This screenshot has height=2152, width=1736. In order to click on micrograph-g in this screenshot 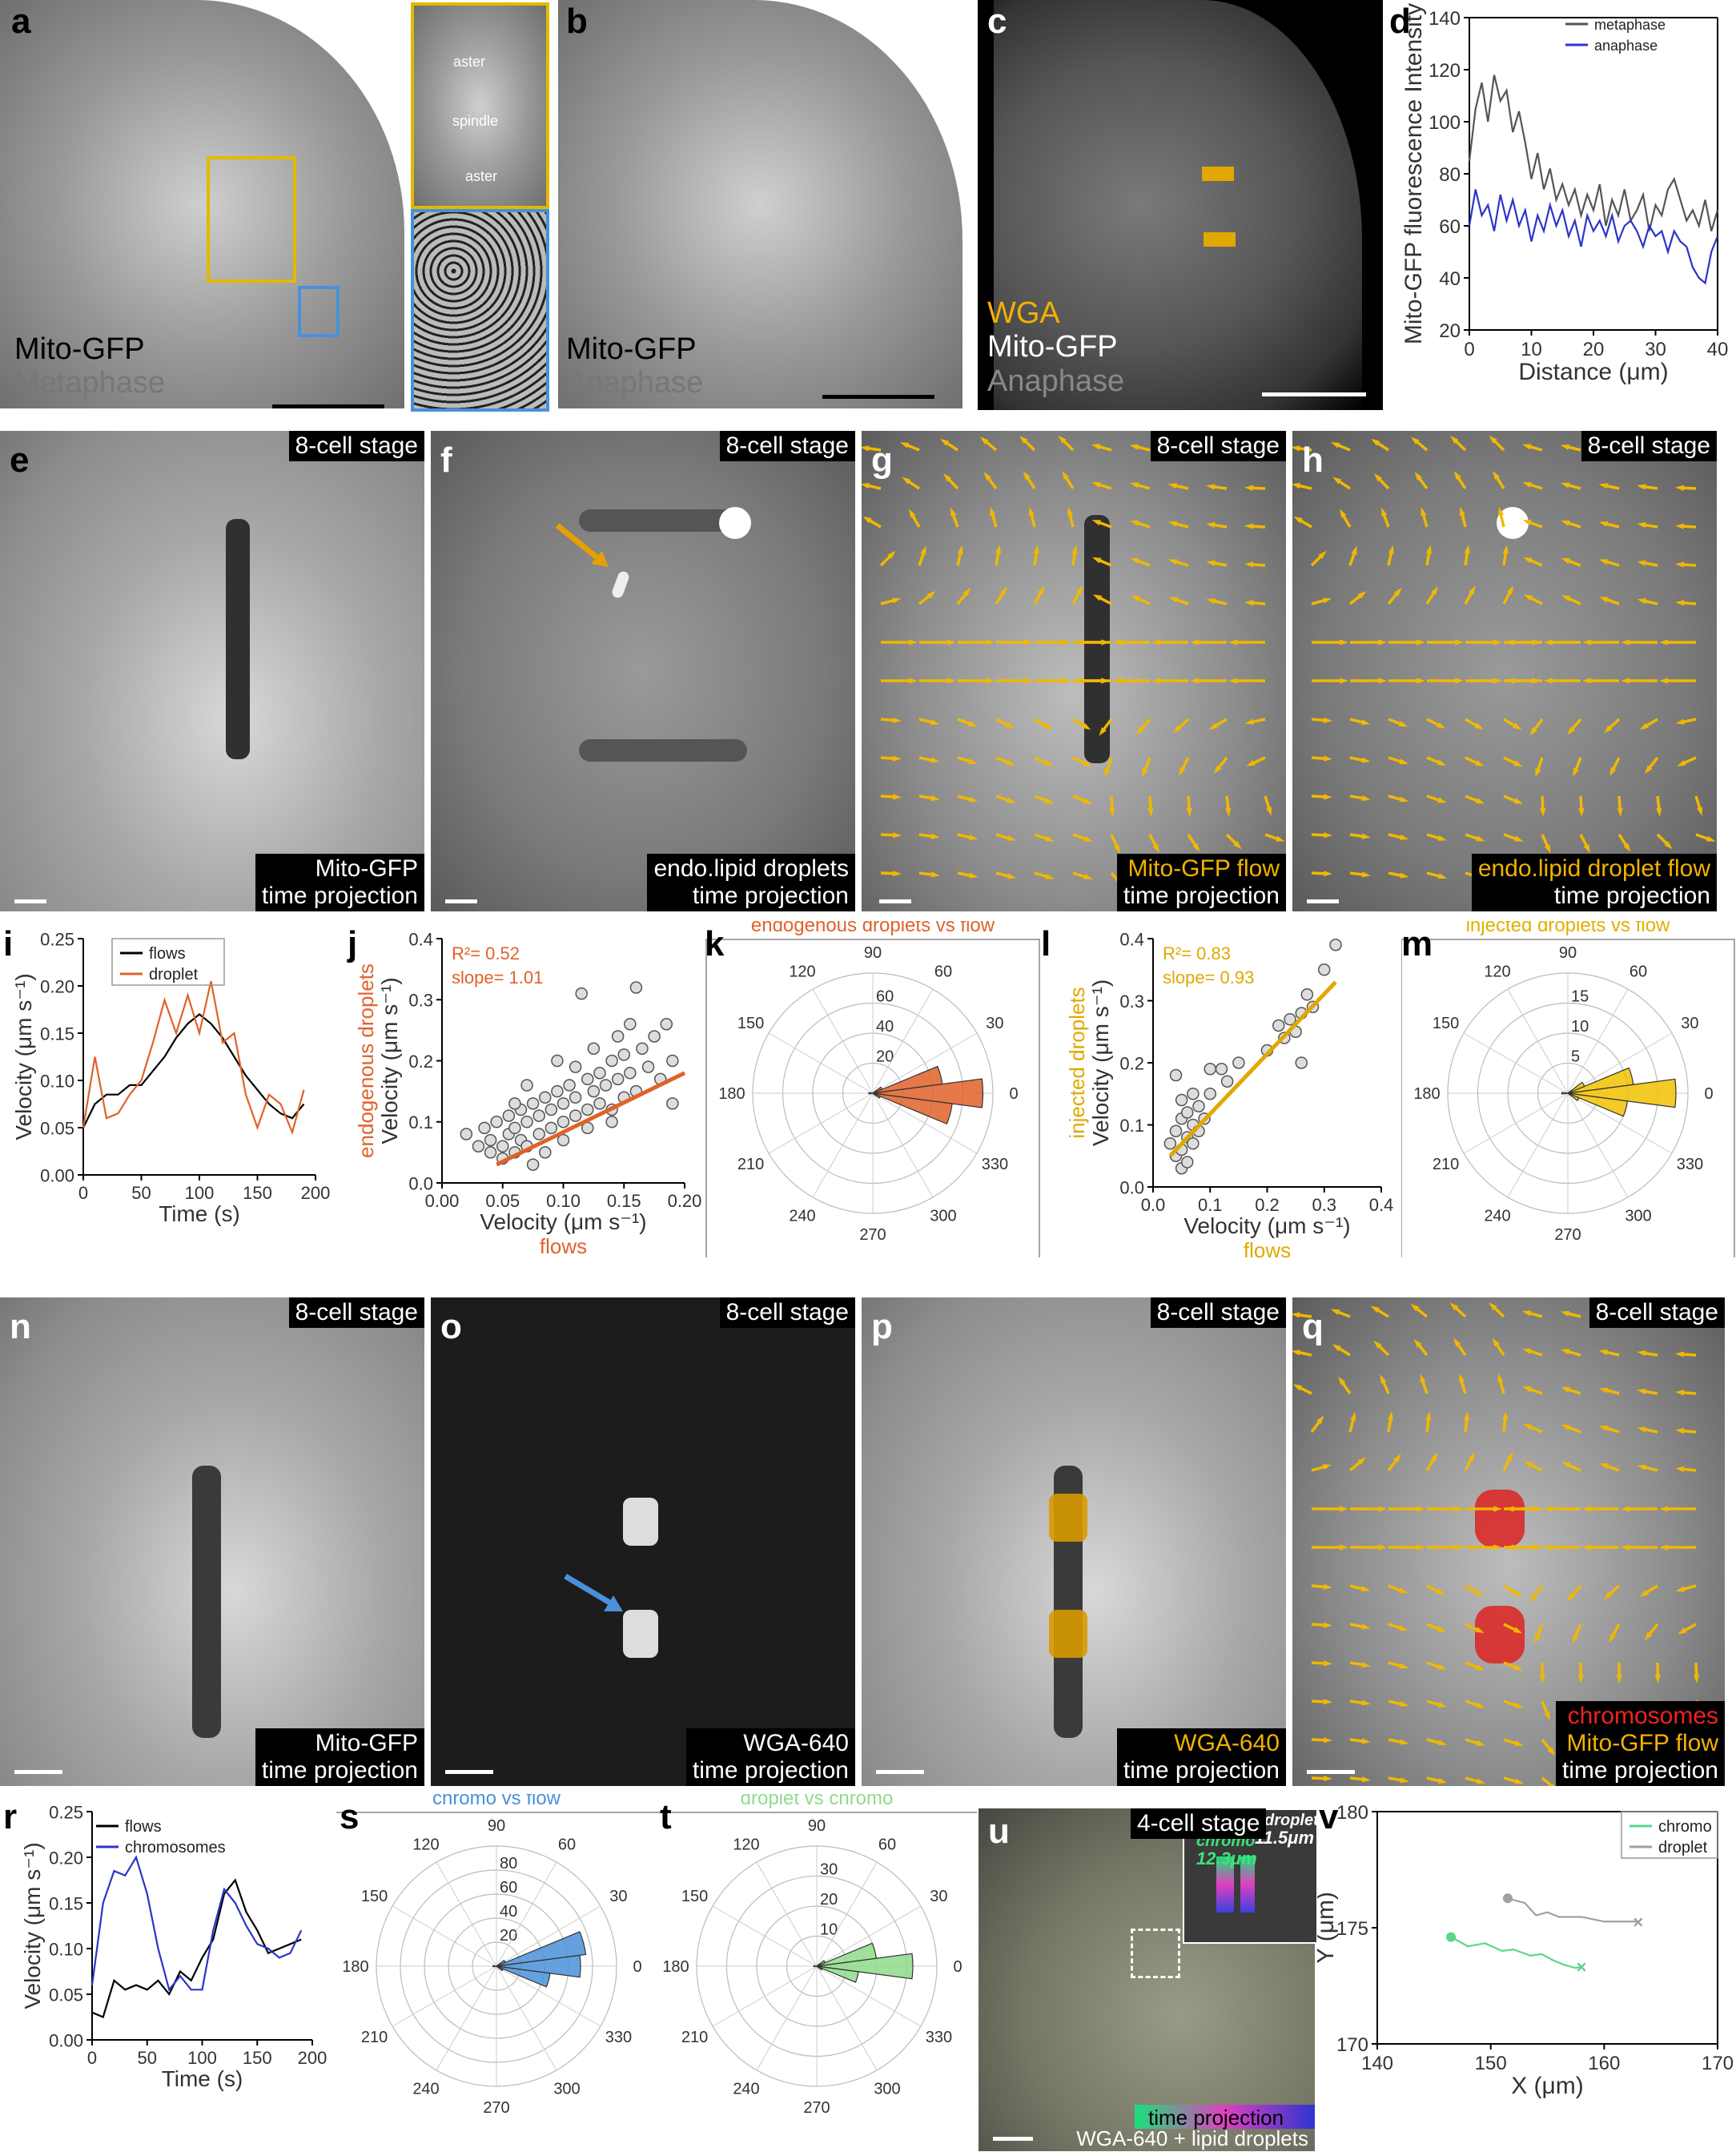, I will do `click(1074, 671)`.